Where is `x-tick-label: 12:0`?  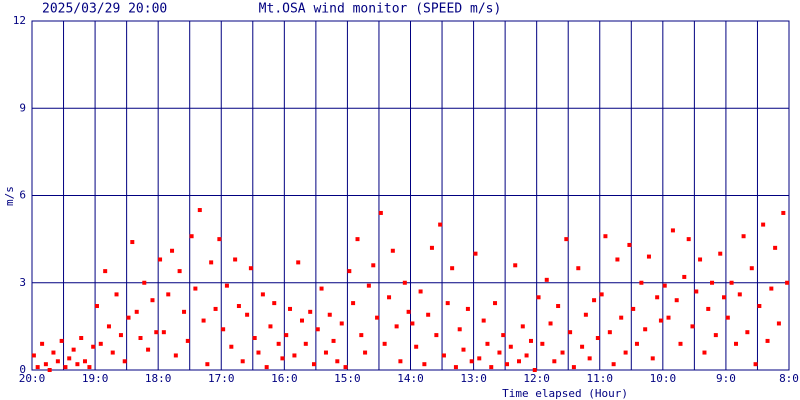
x-tick-label: 12:0 is located at coordinates (536, 378).